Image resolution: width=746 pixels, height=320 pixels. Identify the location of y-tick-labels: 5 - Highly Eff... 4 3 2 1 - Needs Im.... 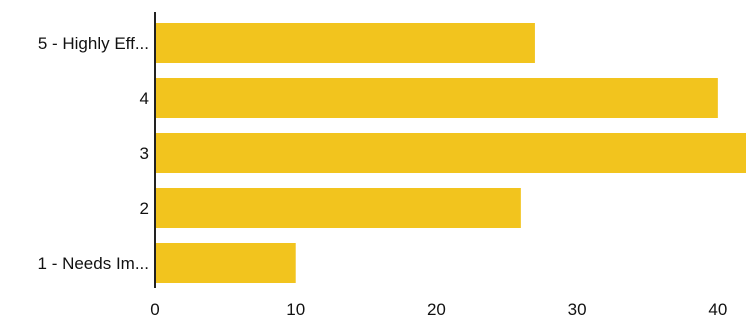
(93, 153).